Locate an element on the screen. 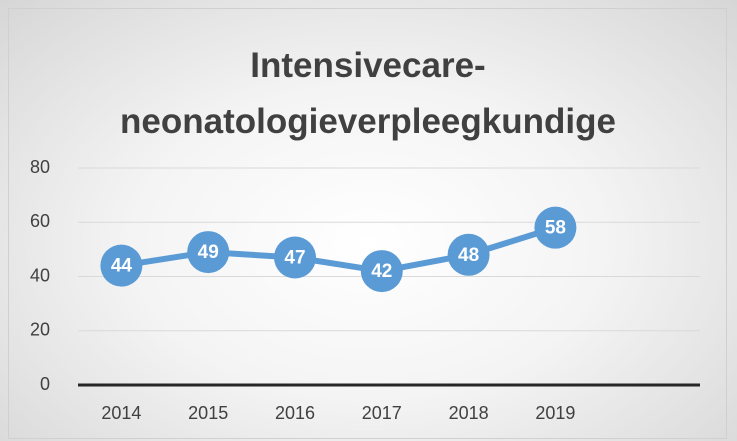 The width and height of the screenshot is (737, 441). y-tick-label: 20 is located at coordinates (40, 330).